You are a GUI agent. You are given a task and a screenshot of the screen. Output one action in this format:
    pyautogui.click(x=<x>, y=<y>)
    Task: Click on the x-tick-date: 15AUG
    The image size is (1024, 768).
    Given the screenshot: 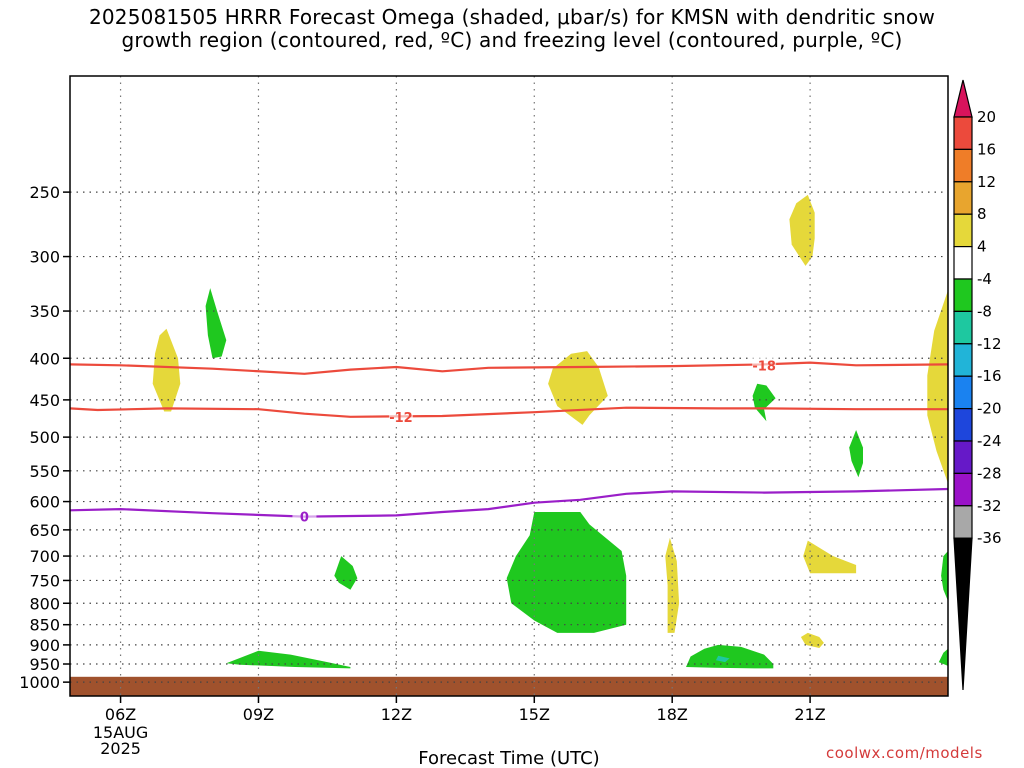 What is the action you would take?
    pyautogui.click(x=120, y=732)
    